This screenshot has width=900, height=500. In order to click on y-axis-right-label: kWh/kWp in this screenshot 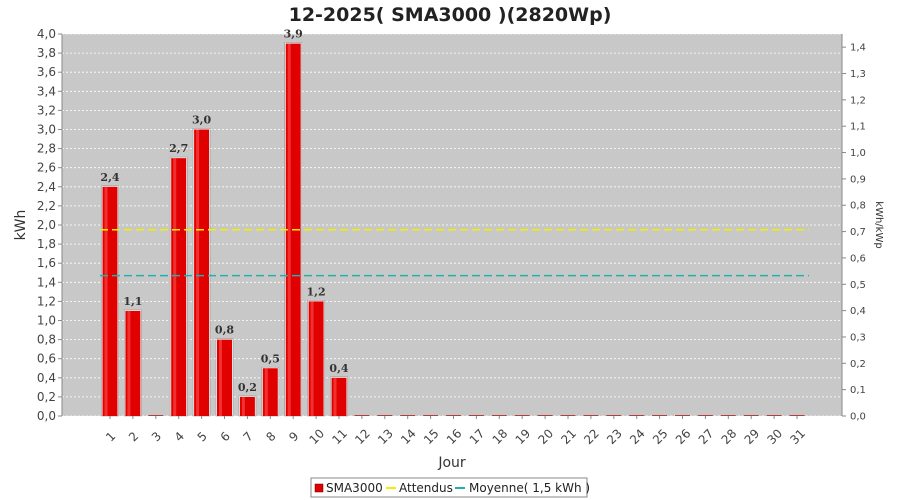, I will do `click(878, 224)`.